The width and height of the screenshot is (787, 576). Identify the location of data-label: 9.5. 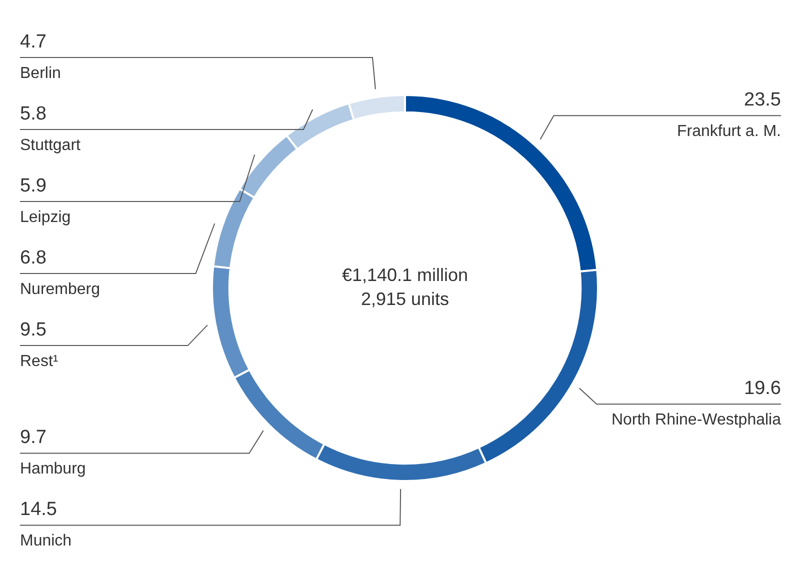
(33, 329).